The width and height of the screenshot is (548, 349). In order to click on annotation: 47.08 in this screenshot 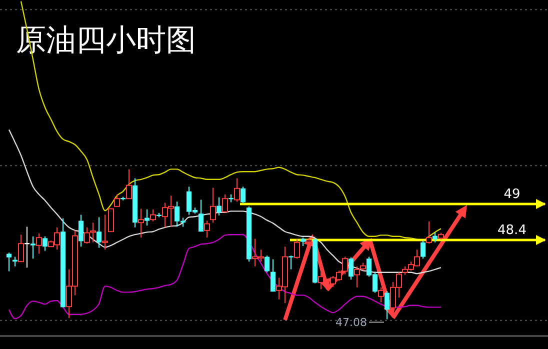, I will do `click(351, 323)`.